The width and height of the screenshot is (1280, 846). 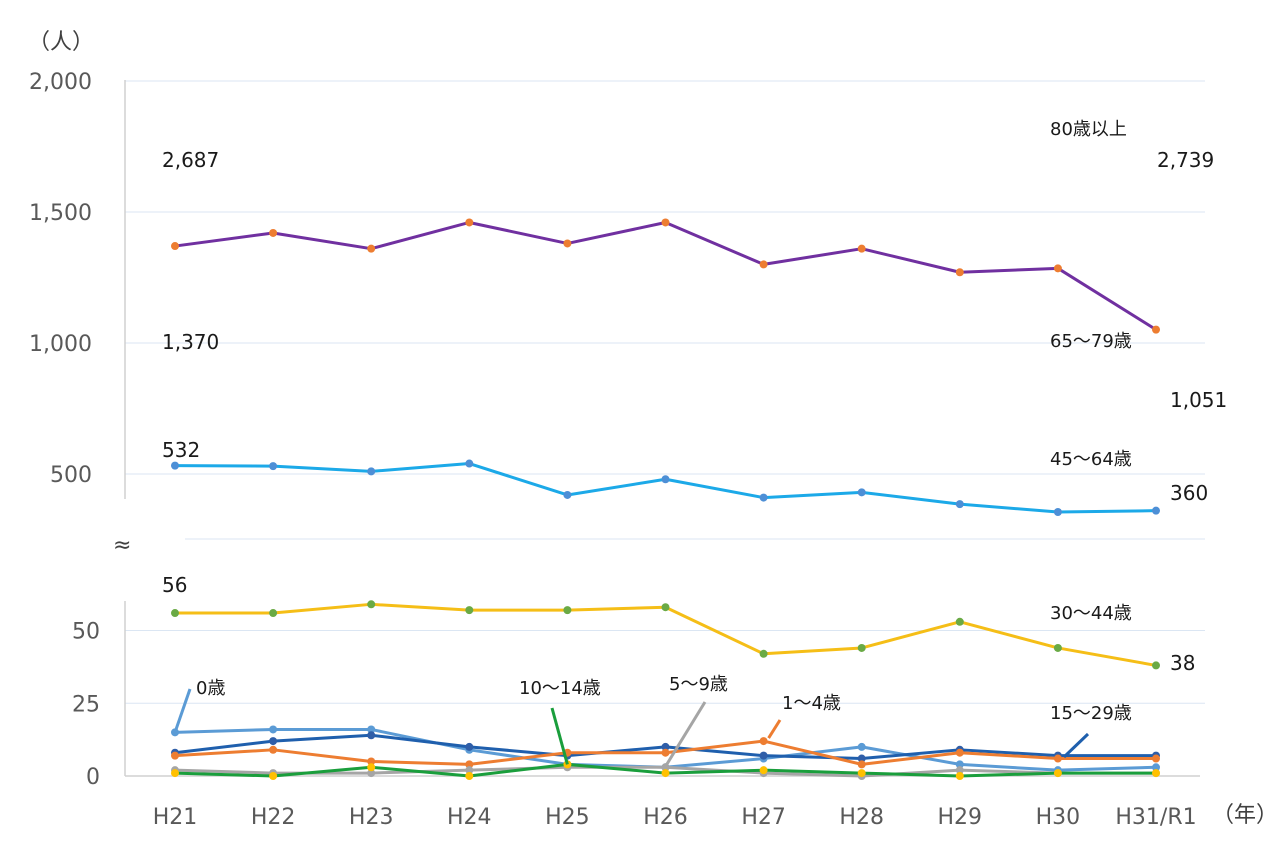 What do you see at coordinates (959, 764) in the screenshot?
I see `point-lower-0-h29` at bounding box center [959, 764].